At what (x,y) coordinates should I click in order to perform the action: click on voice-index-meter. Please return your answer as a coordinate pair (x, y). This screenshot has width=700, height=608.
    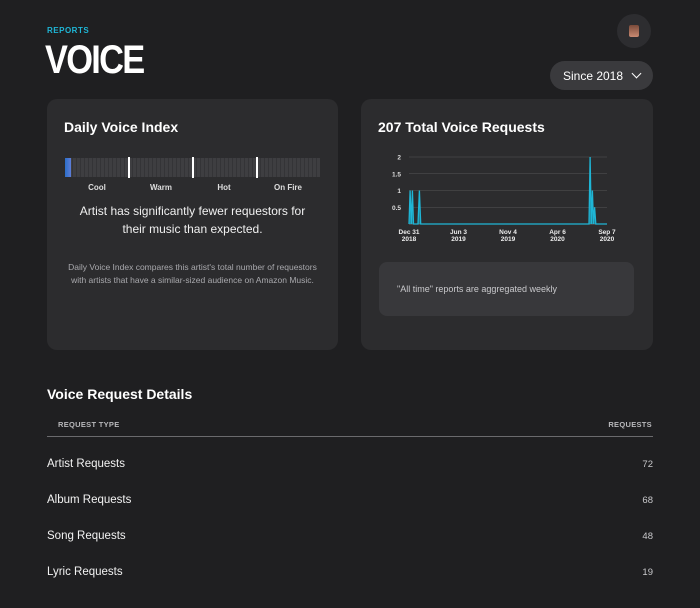
    Looking at the image, I should click on (192, 167).